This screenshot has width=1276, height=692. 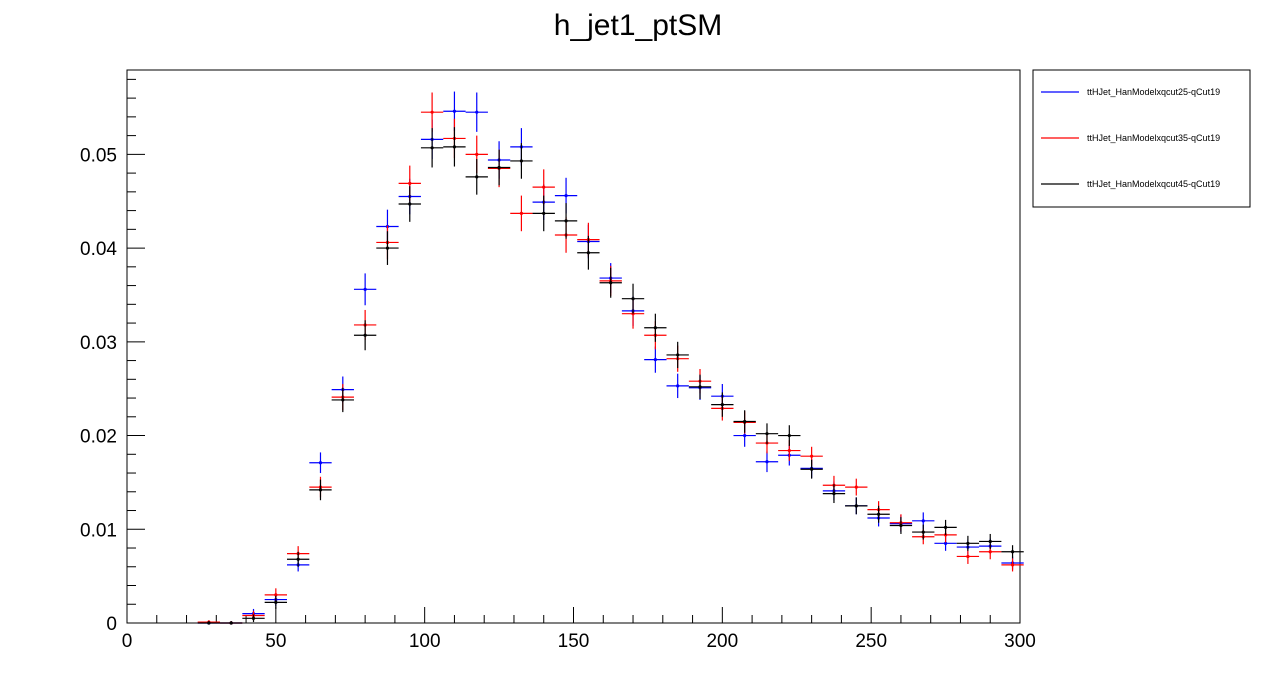 I want to click on legend-label: ttHJet_HanModelxqcut25-qCut19, so click(x=1153, y=92).